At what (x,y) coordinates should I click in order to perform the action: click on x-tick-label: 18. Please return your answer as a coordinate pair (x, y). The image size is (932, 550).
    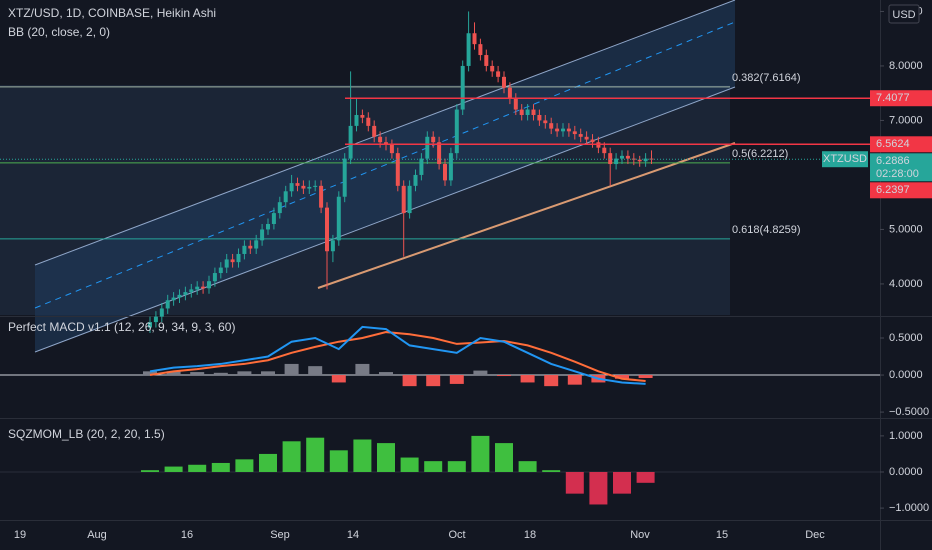
    Looking at the image, I should click on (530, 535).